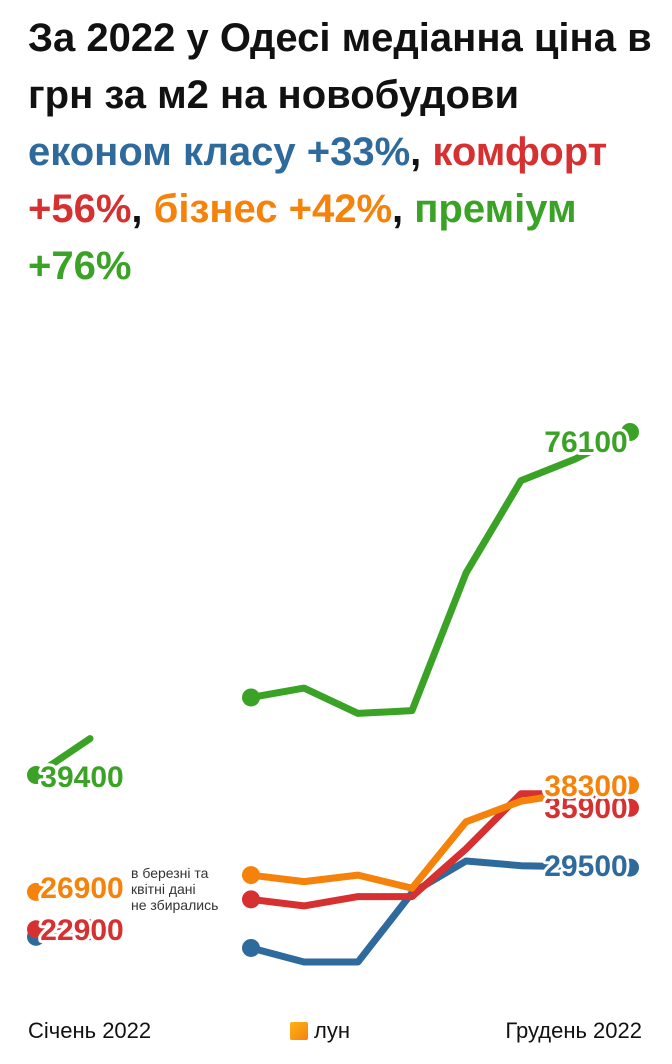 This screenshot has height=1064, width=672. What do you see at coordinates (630, 807) in the screenshot?
I see `series-point-1-end` at bounding box center [630, 807].